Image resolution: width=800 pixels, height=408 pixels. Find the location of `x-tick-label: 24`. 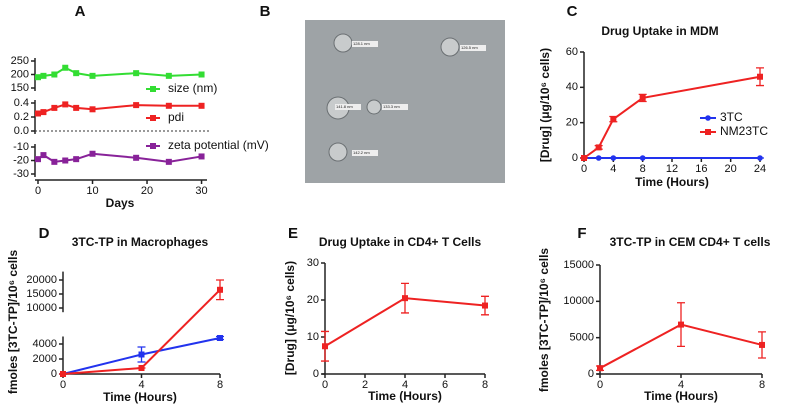

x-tick-label: 24 is located at coordinates (760, 169).